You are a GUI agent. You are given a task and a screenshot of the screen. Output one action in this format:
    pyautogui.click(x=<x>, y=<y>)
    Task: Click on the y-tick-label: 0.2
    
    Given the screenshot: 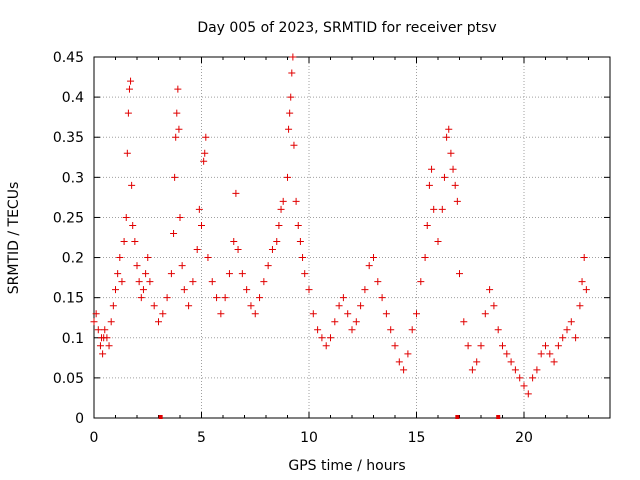 What is the action you would take?
    pyautogui.click(x=73, y=259)
    